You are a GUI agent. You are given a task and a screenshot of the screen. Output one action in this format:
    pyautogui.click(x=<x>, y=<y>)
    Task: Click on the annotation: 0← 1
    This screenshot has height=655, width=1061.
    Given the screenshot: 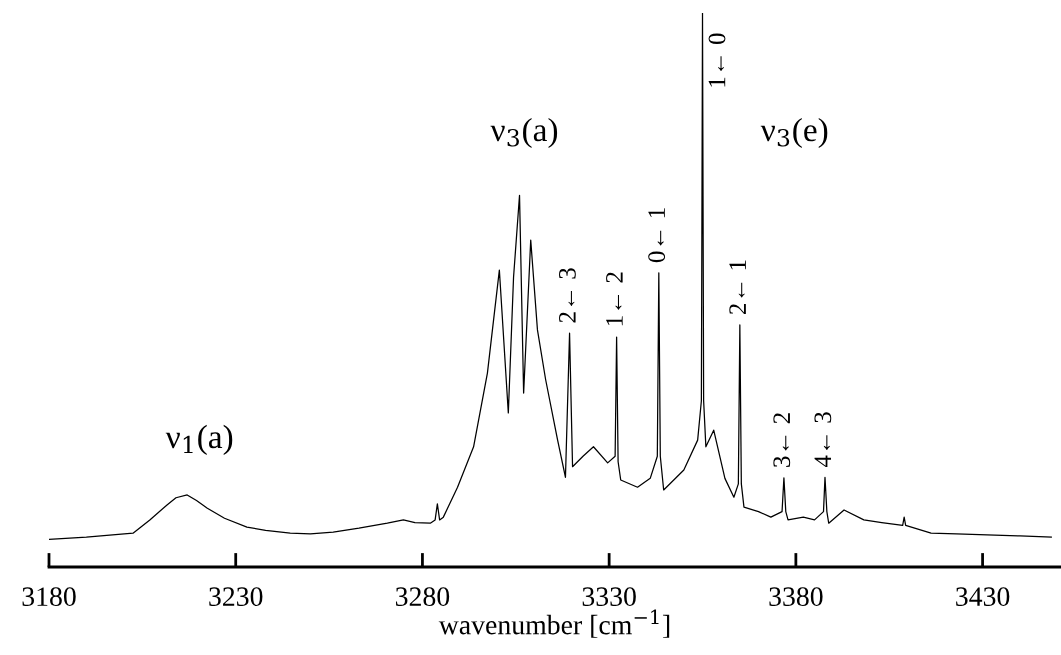 What is the action you would take?
    pyautogui.click(x=657, y=235)
    